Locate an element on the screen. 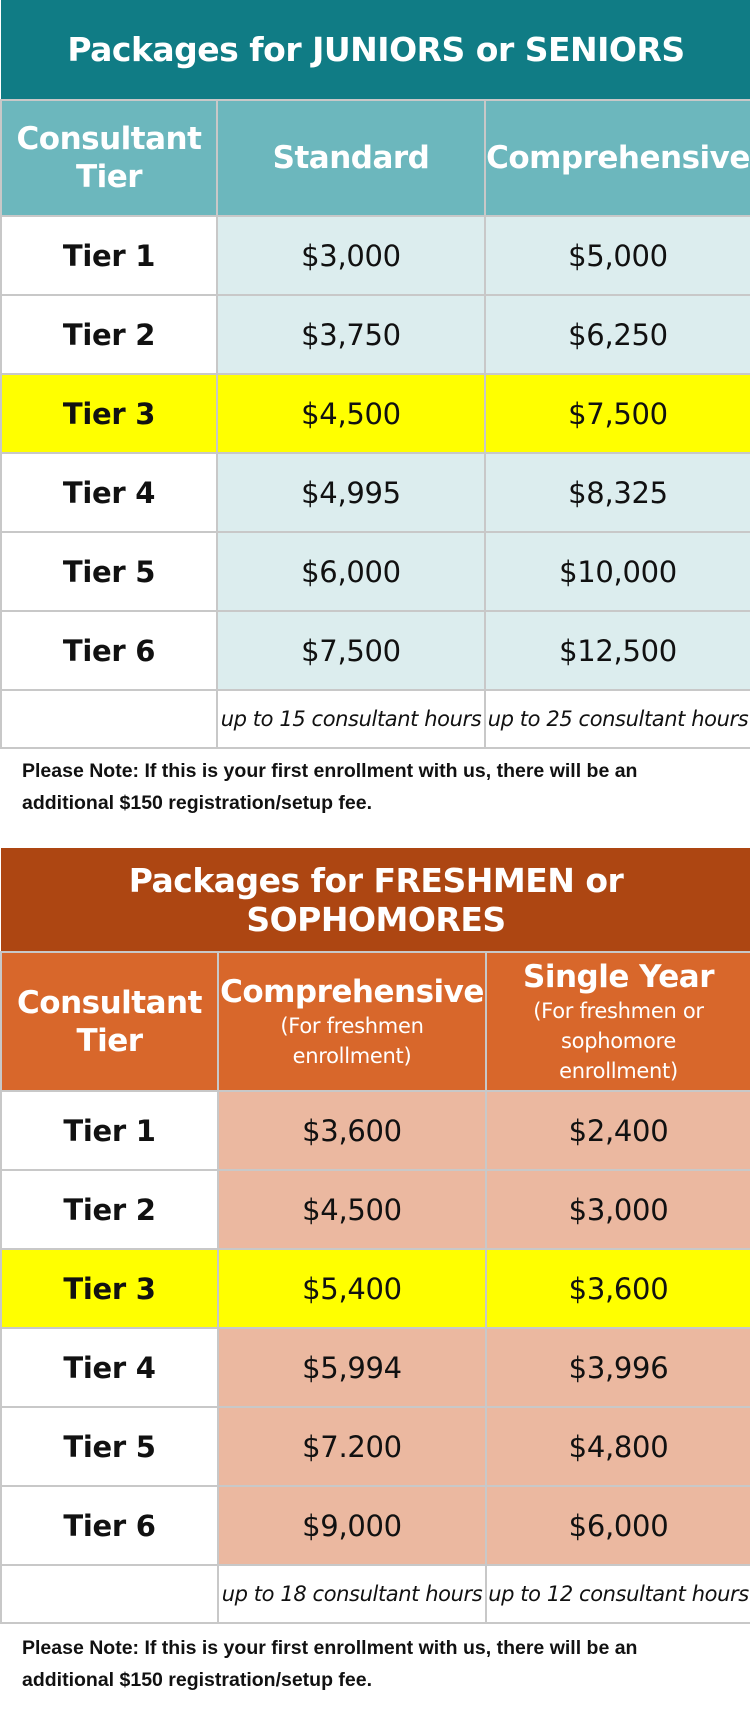  table-row-highlighted: Tier 3 $5,400 $3,600 is located at coordinates (375, 1288).